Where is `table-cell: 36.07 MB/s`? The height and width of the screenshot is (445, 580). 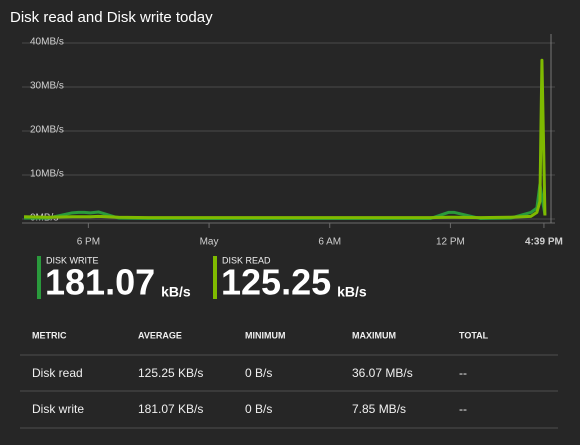 table-cell: 36.07 MB/s is located at coordinates (382, 373).